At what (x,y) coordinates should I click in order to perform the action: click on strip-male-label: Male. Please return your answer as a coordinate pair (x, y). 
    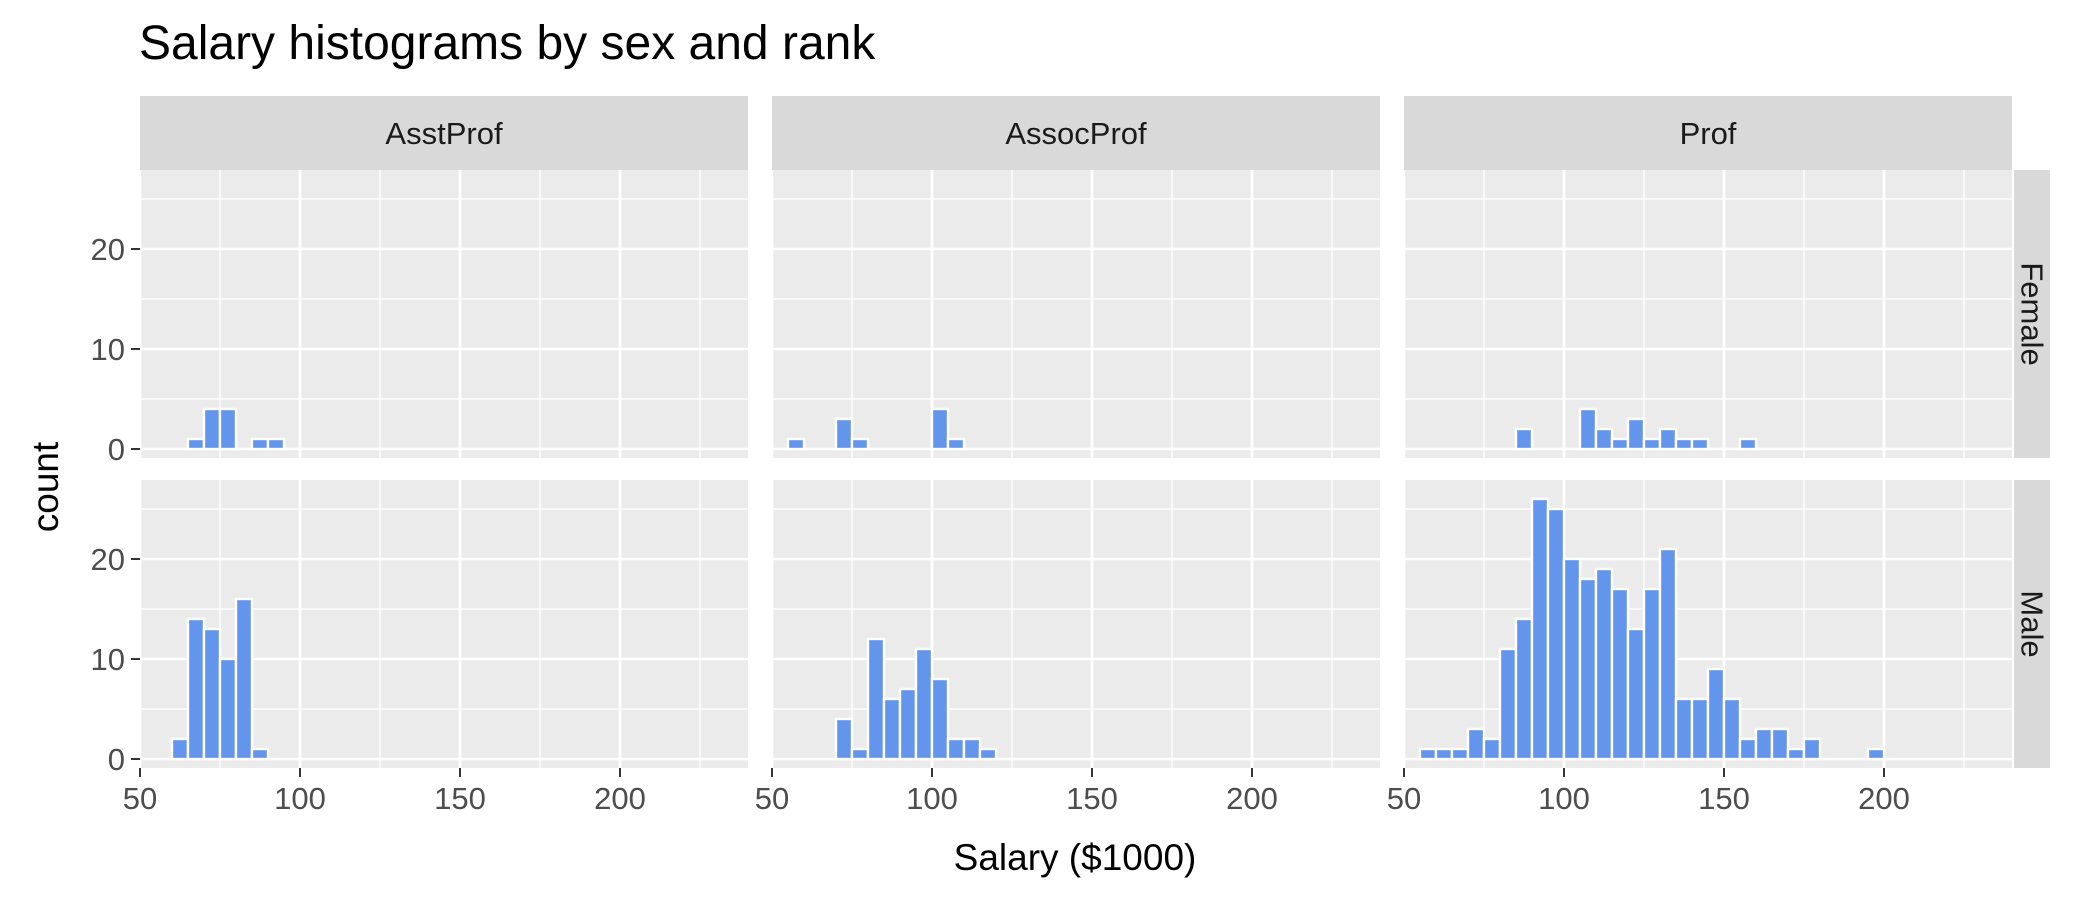
    Looking at the image, I should click on (2032, 623).